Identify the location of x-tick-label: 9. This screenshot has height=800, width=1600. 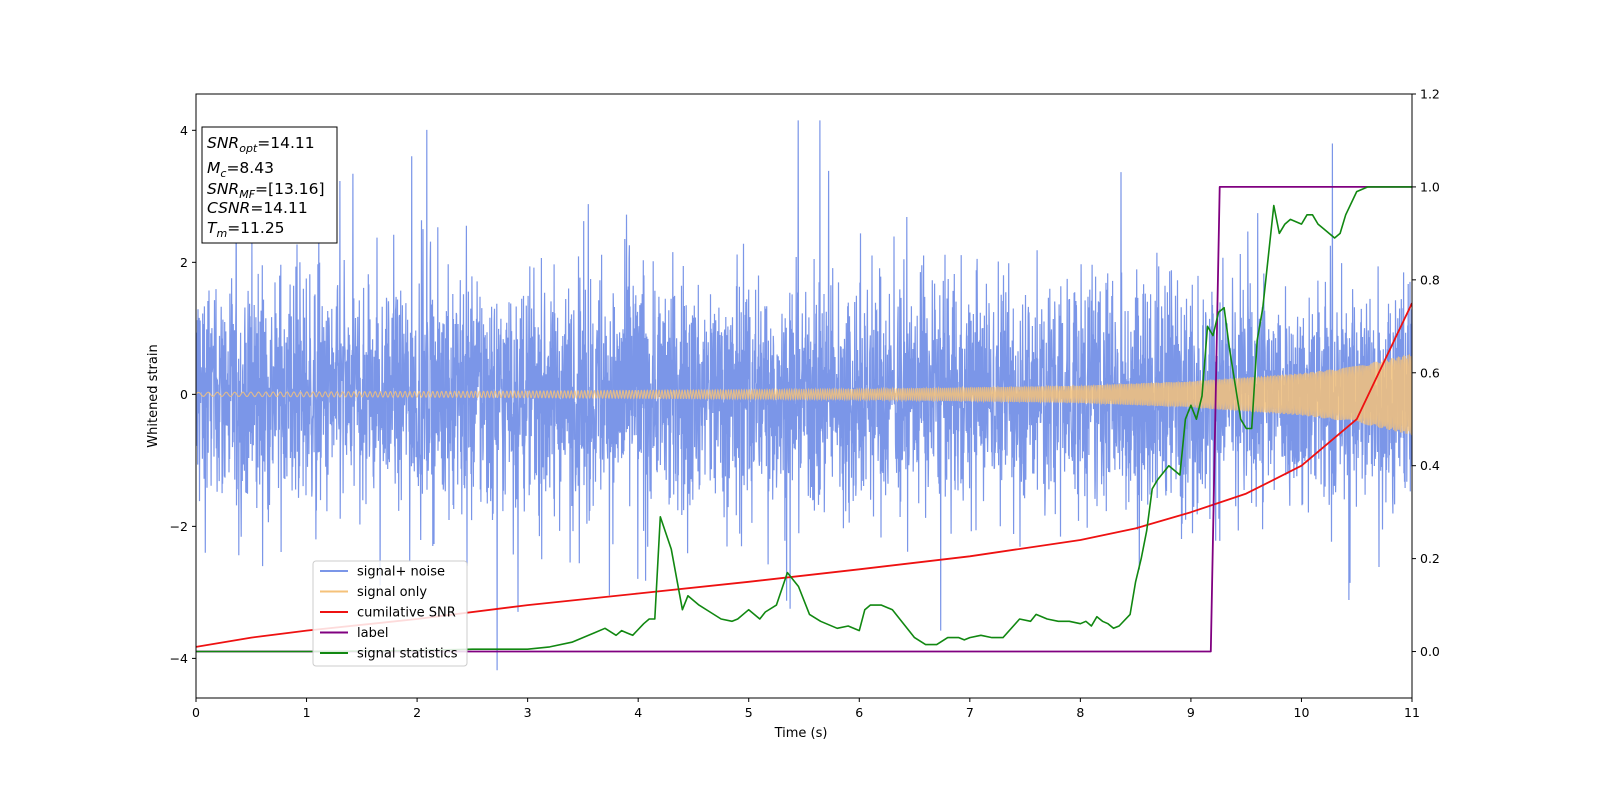
(1191, 712).